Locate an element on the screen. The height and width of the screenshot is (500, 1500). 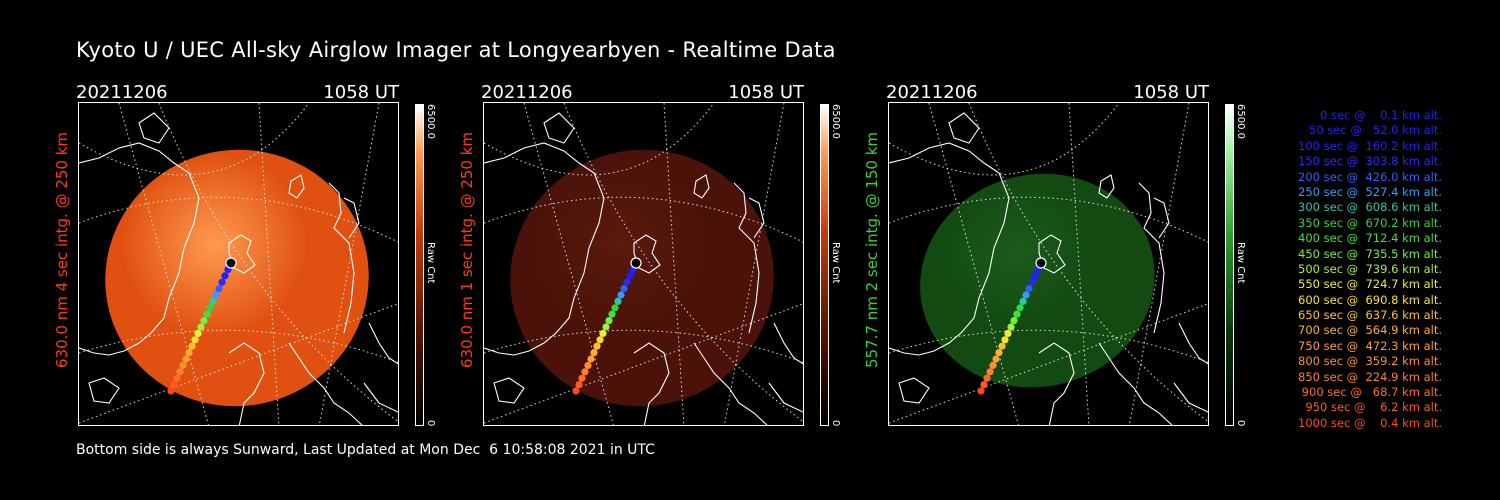
legend-row: 400 sec @ 712.4 km alt. is located at coordinates (1368, 238).